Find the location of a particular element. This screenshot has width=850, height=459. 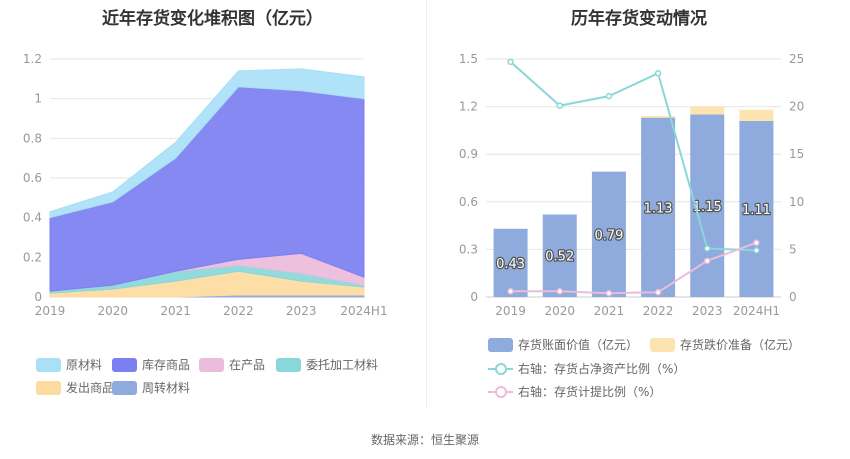

bar-data-label: 1.13 is located at coordinates (658, 208).